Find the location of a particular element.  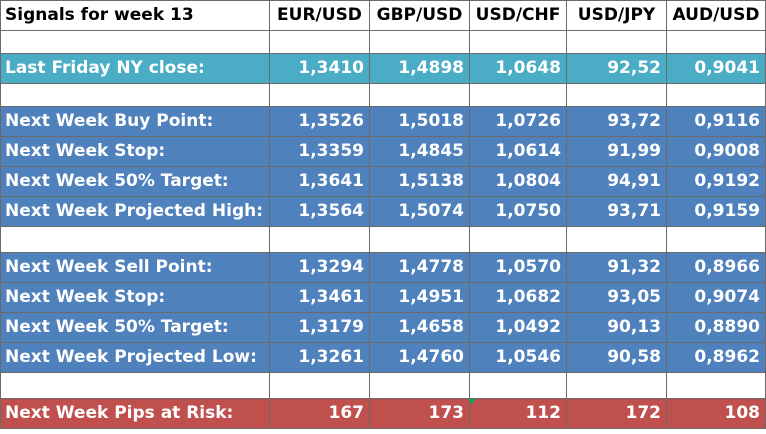

value-cell: 91,99 is located at coordinates (616, 151).